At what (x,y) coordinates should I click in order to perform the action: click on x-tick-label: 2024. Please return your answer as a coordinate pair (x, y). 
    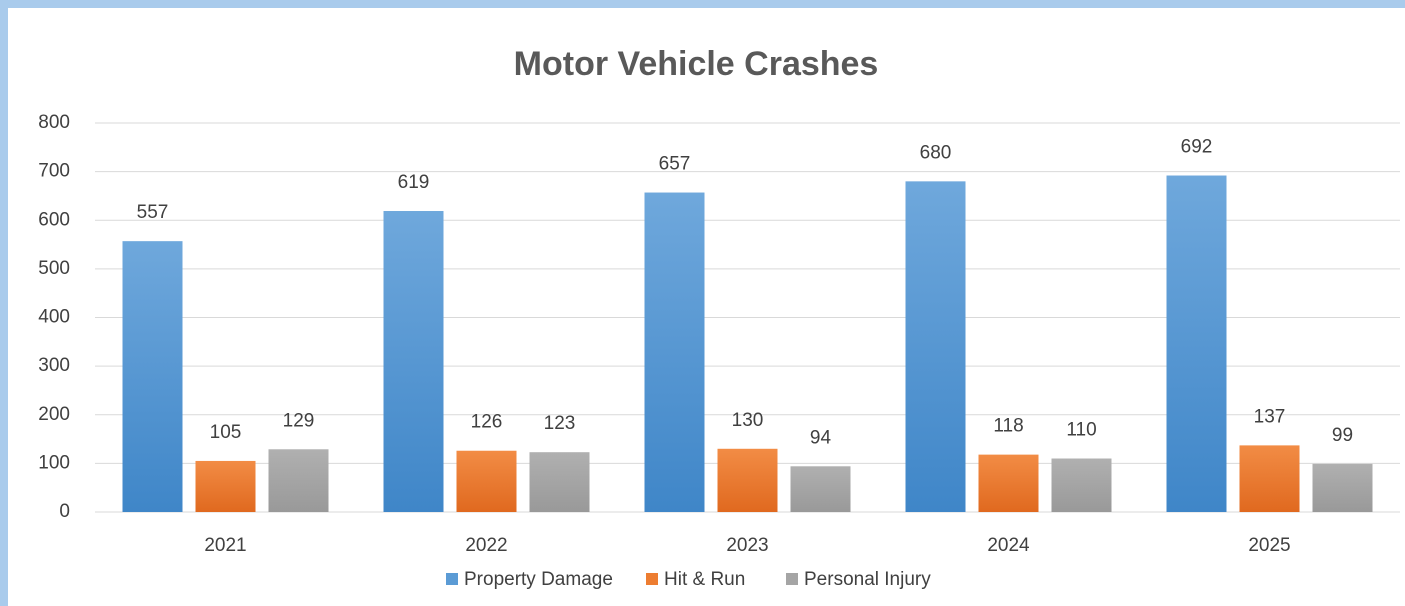
    Looking at the image, I should click on (1008, 545).